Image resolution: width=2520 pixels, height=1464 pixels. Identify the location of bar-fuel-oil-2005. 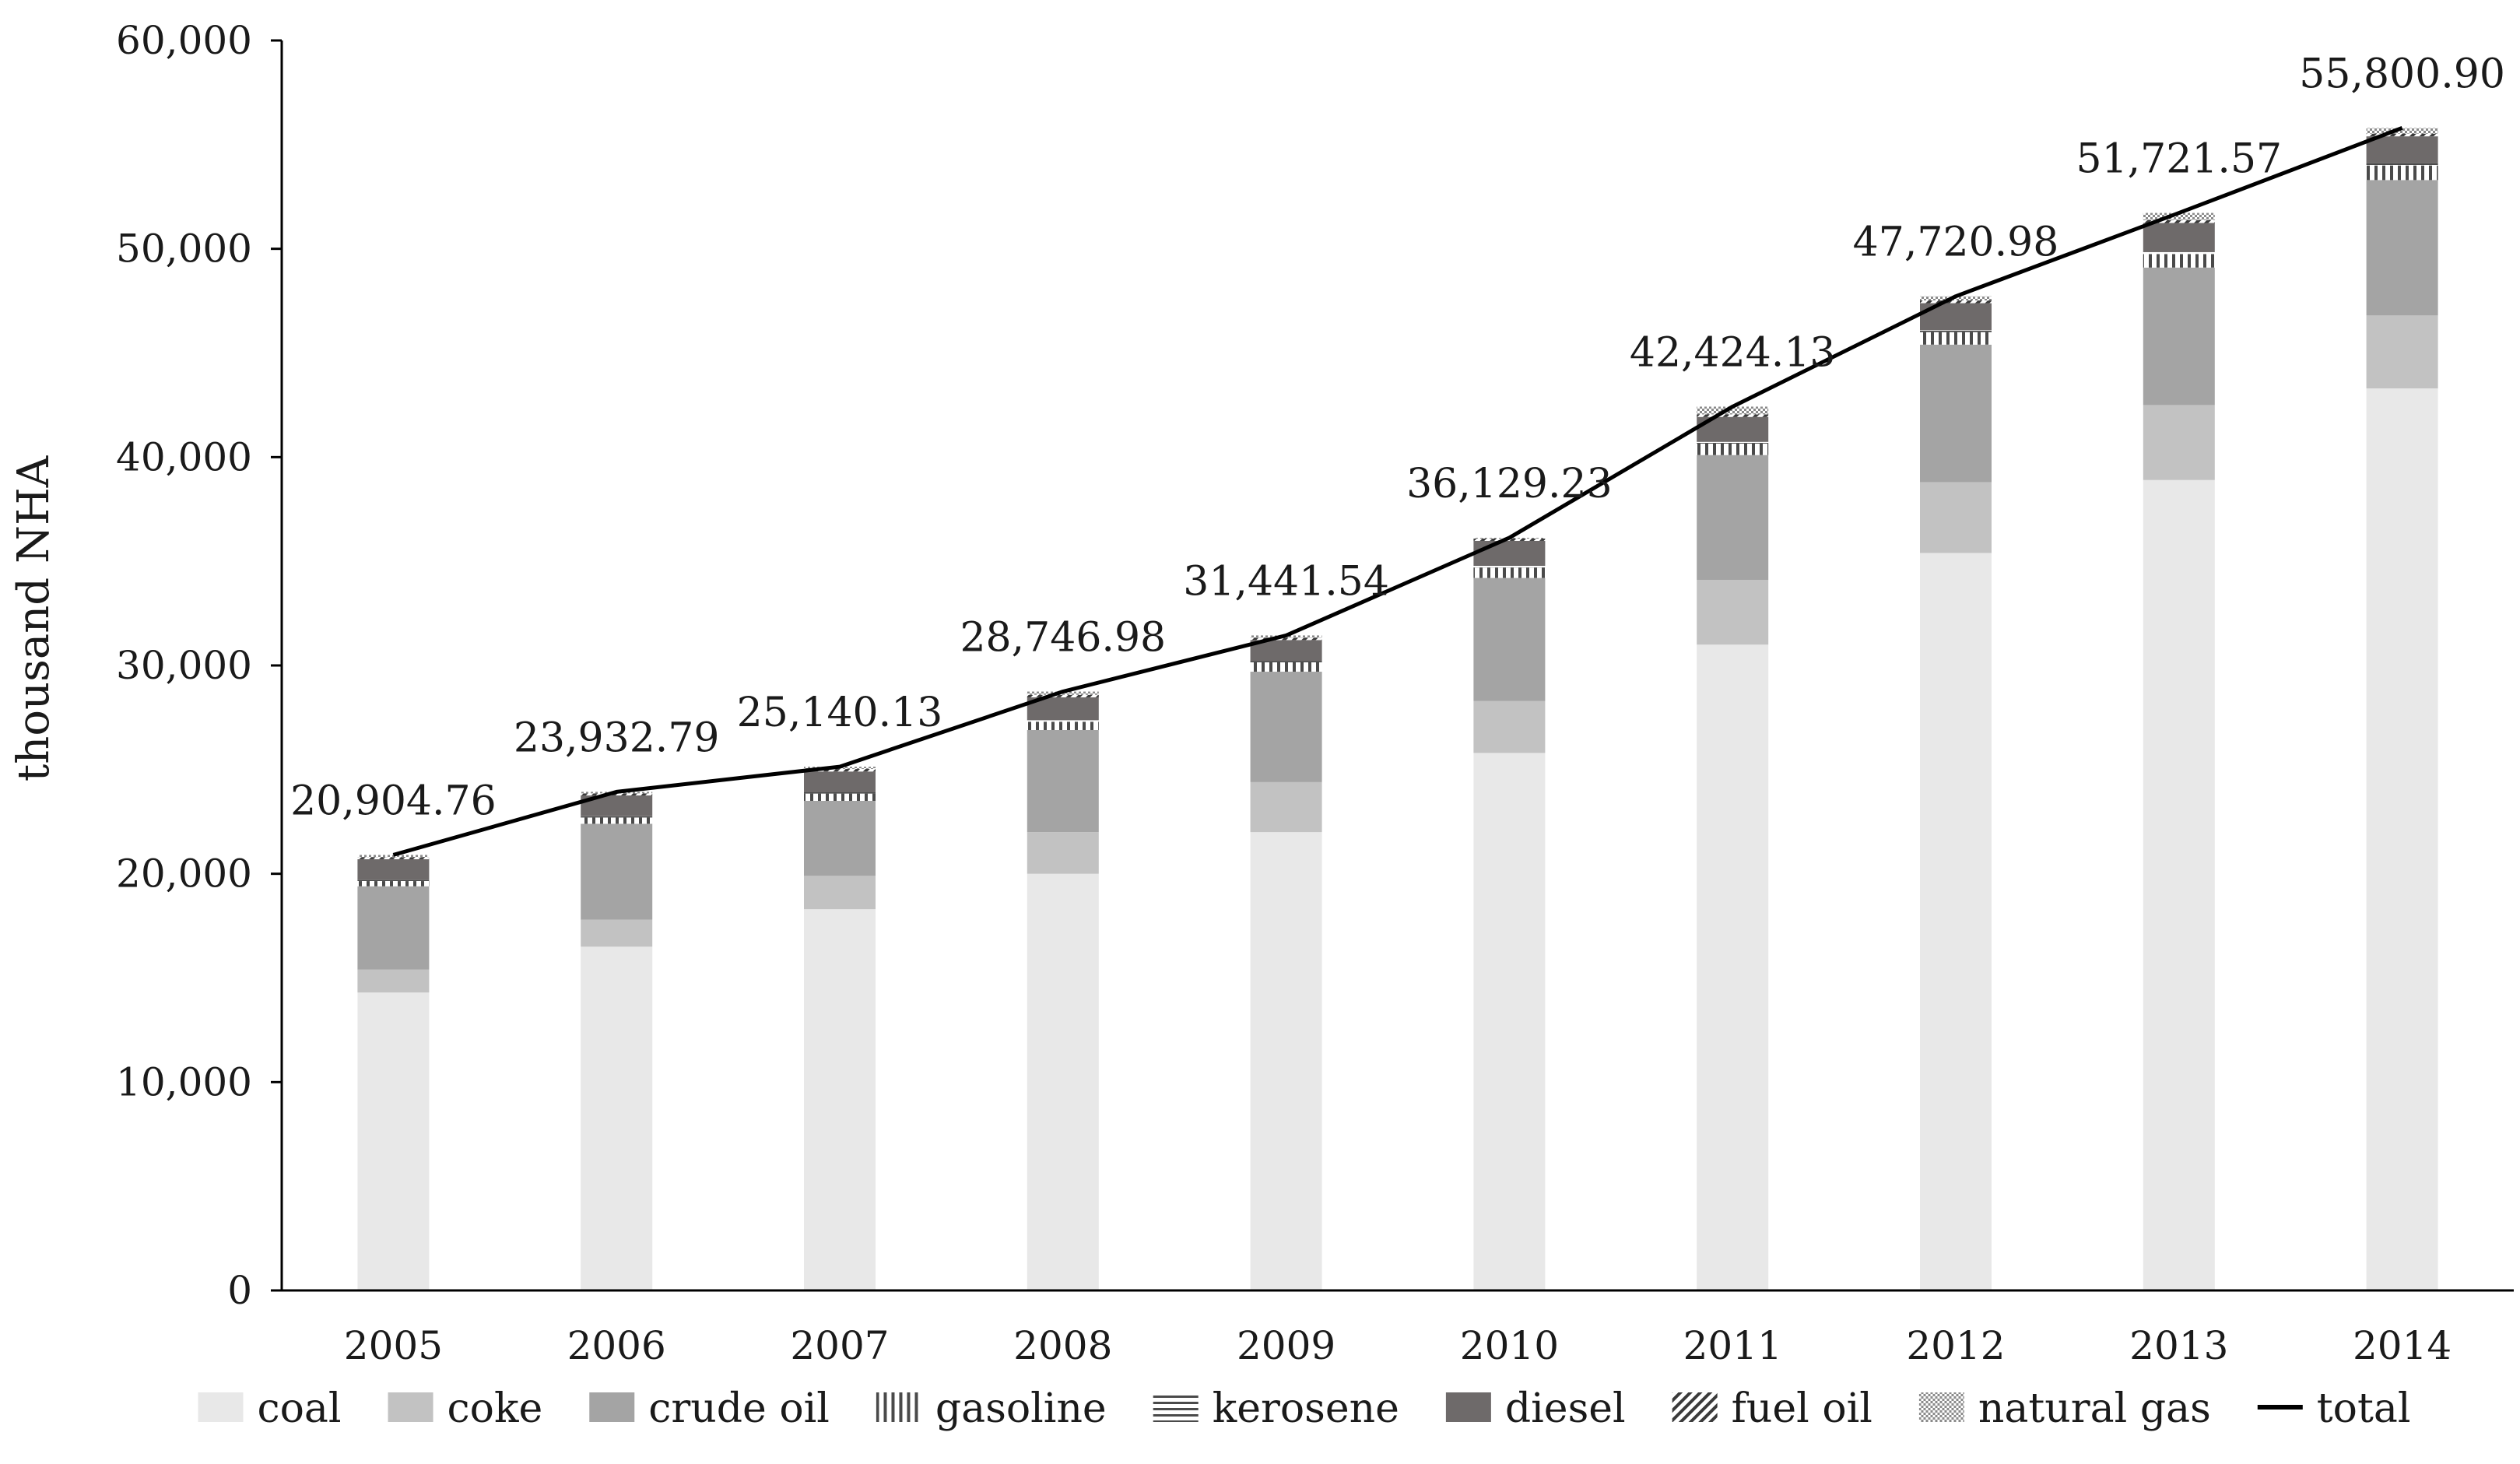
(393, 858).